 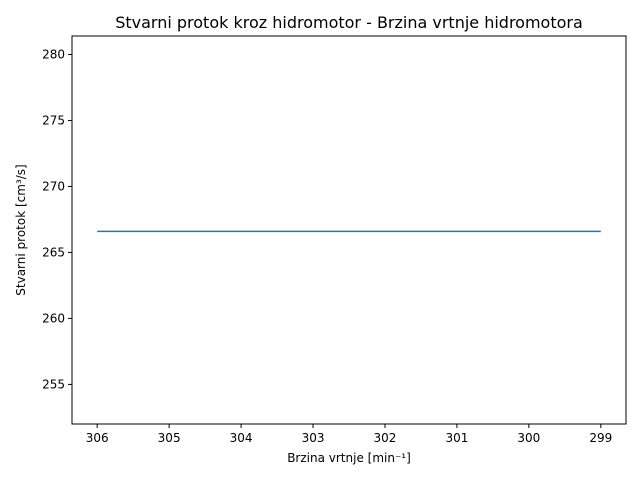 What do you see at coordinates (313, 438) in the screenshot?
I see `x-tick-label: 303` at bounding box center [313, 438].